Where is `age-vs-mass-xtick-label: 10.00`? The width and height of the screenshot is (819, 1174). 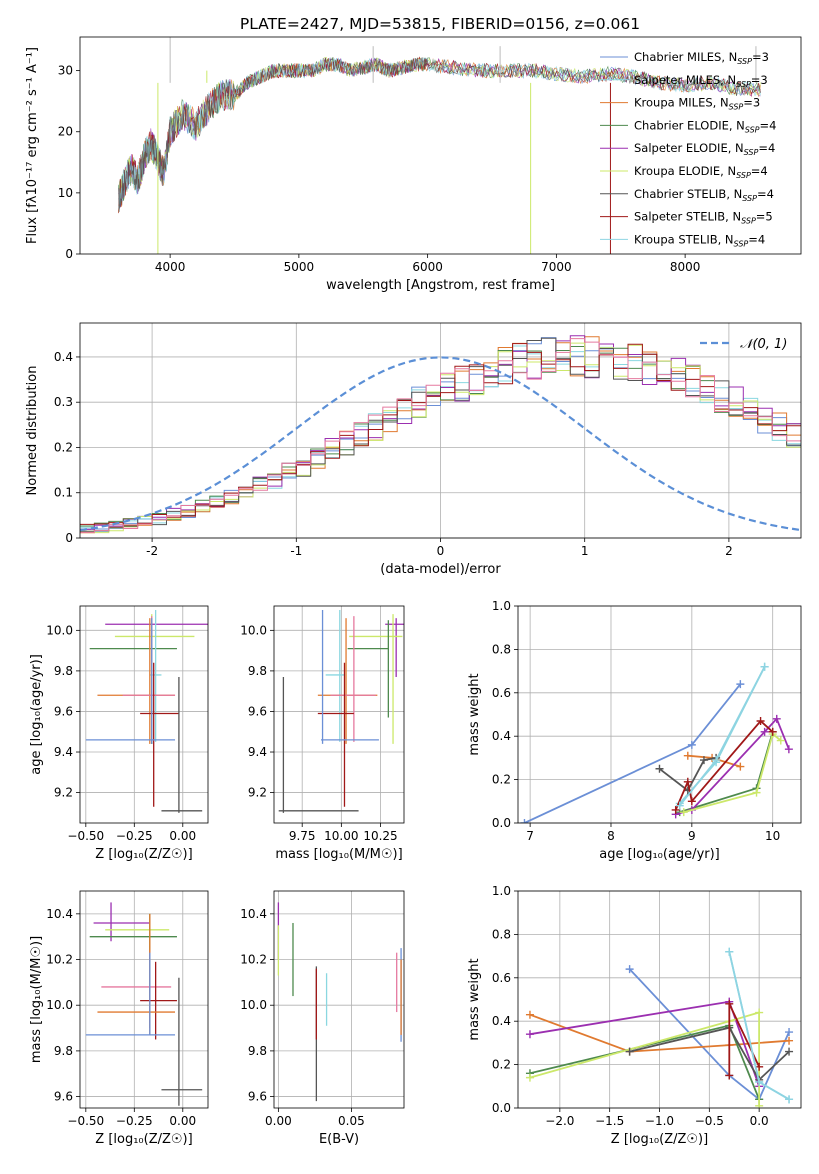
age-vs-mass-xtick-label: 10.00 is located at coordinates (341, 836).